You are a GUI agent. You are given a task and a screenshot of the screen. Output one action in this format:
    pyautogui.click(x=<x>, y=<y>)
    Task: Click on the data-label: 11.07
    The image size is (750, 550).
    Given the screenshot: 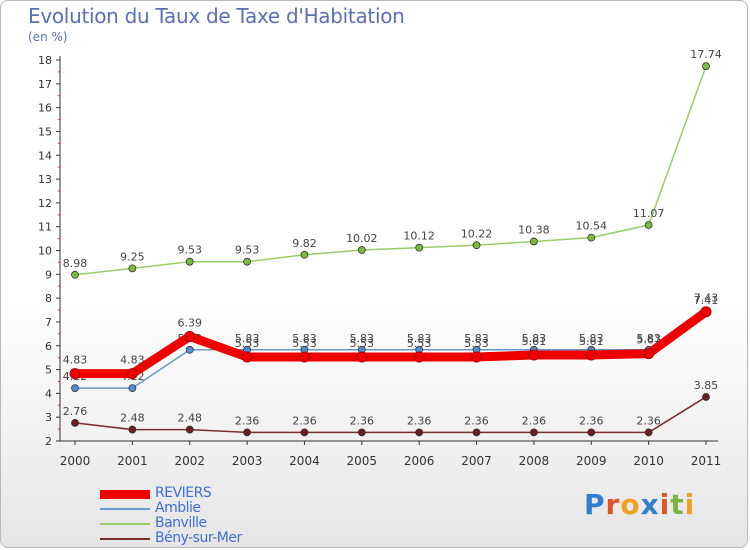 What is the action you would take?
    pyautogui.click(x=649, y=213)
    